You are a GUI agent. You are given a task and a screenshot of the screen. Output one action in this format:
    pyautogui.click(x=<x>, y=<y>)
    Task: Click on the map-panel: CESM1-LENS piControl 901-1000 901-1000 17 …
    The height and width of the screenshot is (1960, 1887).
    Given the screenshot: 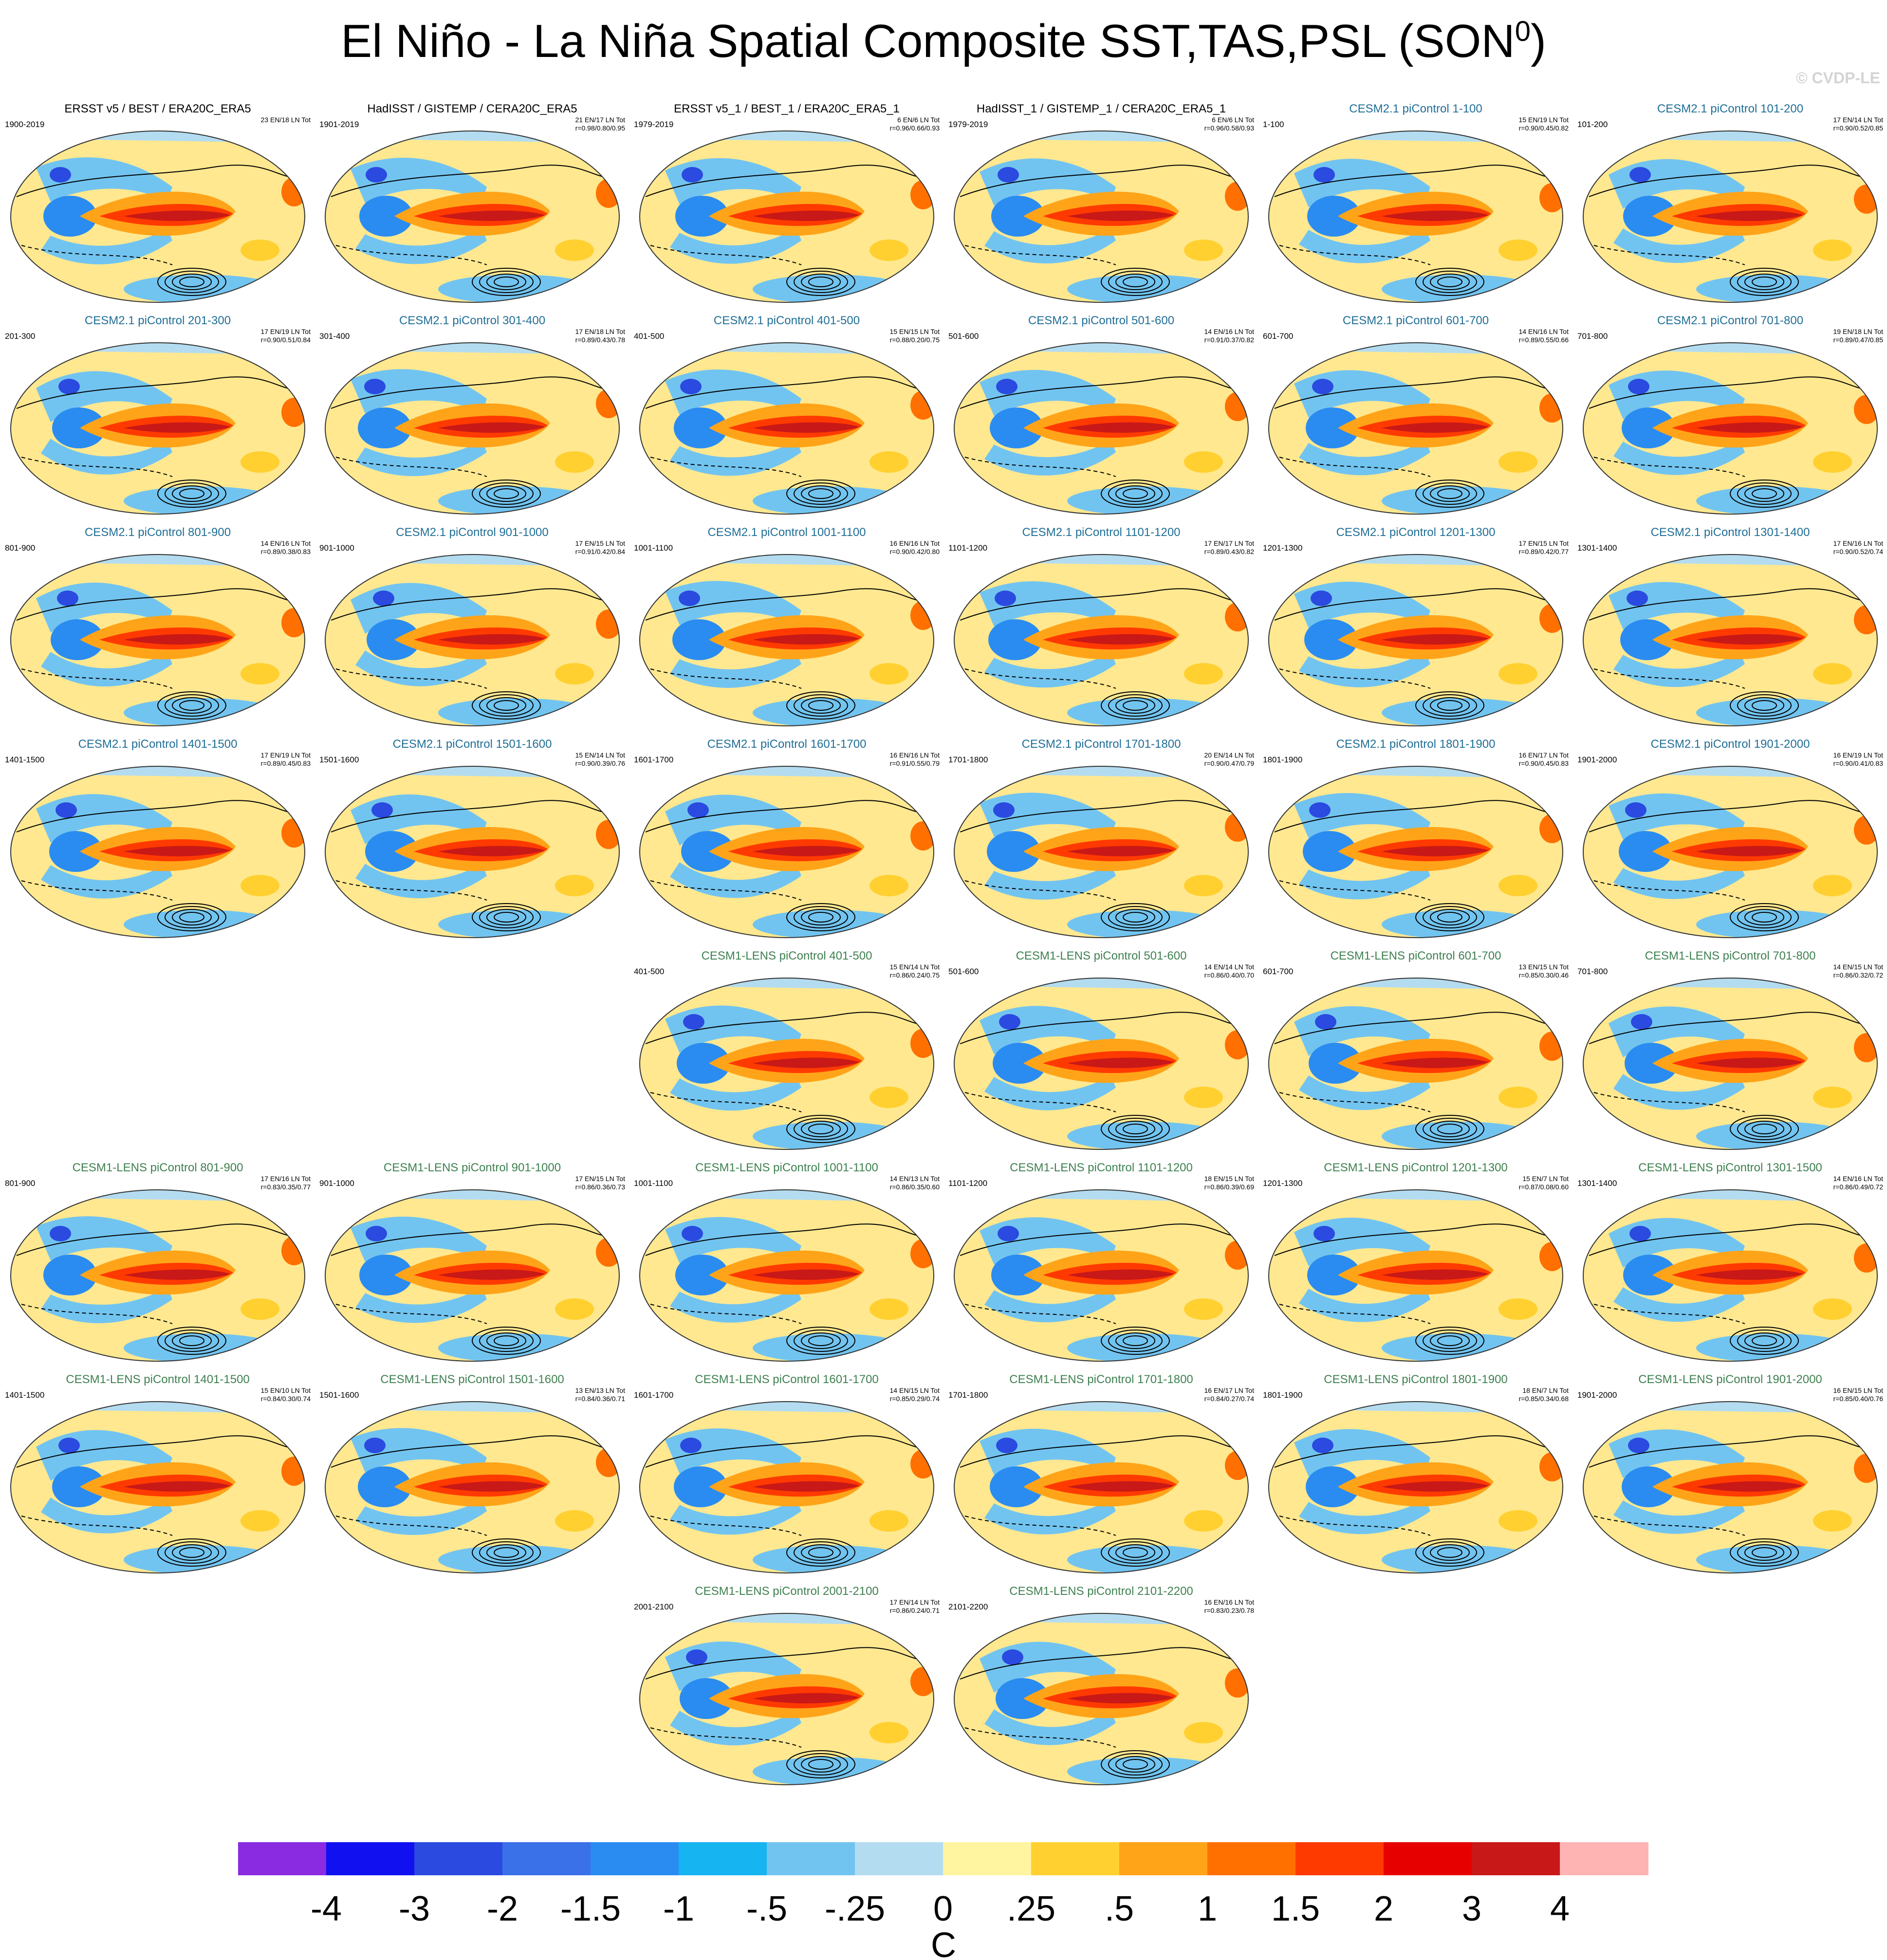 What is the action you would take?
    pyautogui.click(x=472, y=1263)
    